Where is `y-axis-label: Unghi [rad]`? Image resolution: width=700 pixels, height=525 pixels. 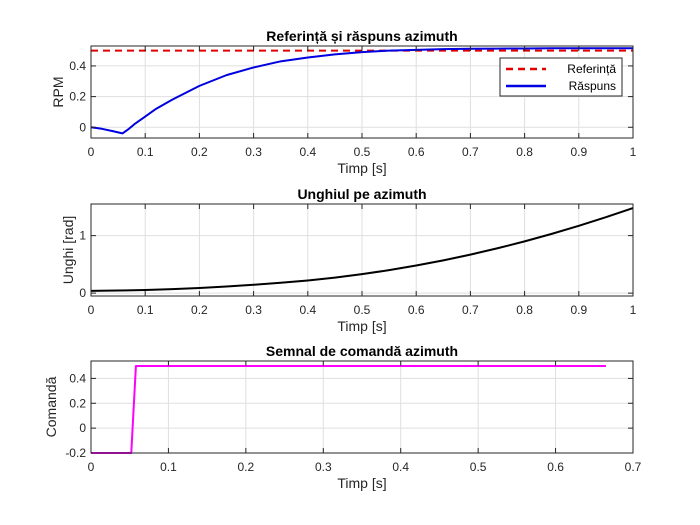
y-axis-label: Unghi [rad] is located at coordinates (68, 250).